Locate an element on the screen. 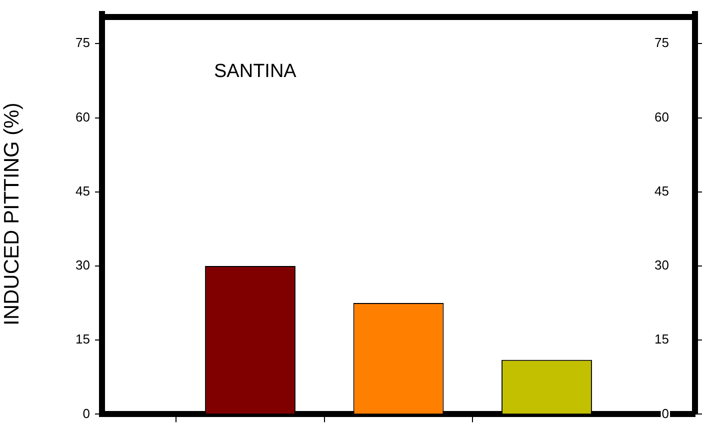  y2-tick-label: 45 is located at coordinates (661, 190).